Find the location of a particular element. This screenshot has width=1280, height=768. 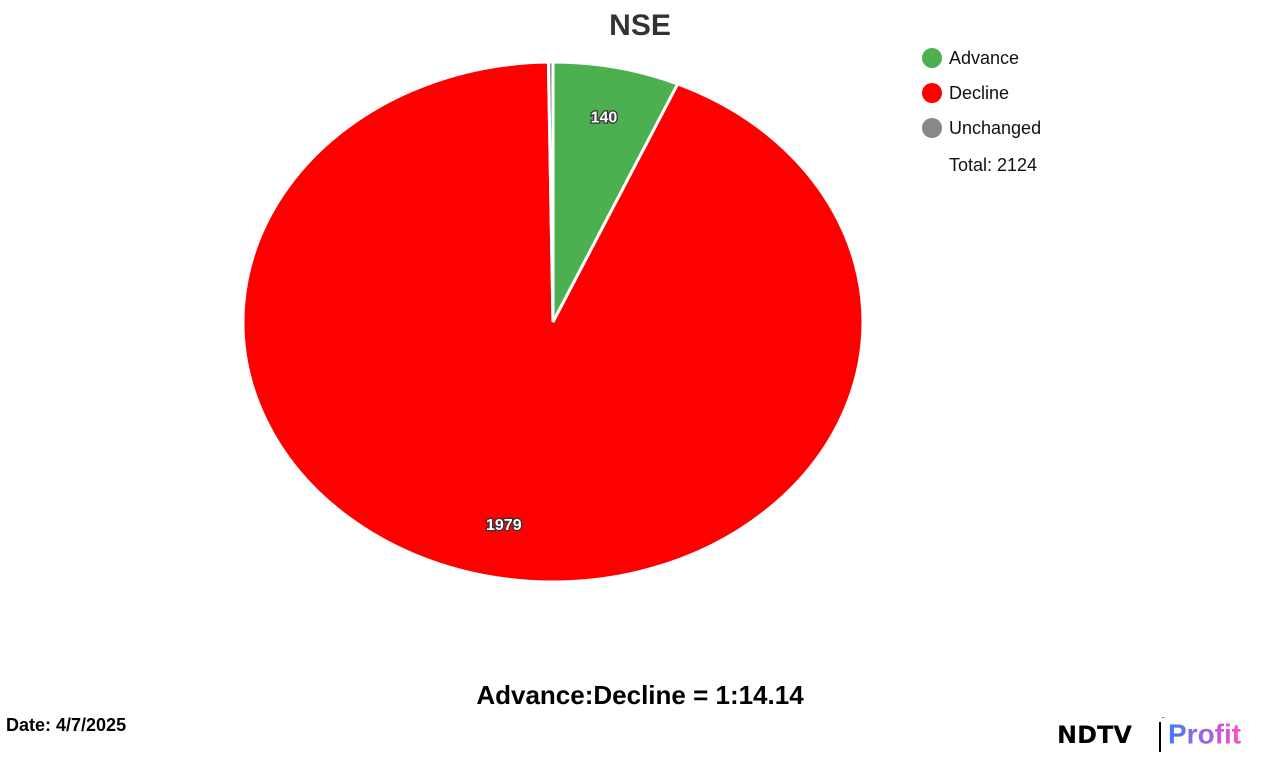

logo: NDTV Profit is located at coordinates (1167, 736).